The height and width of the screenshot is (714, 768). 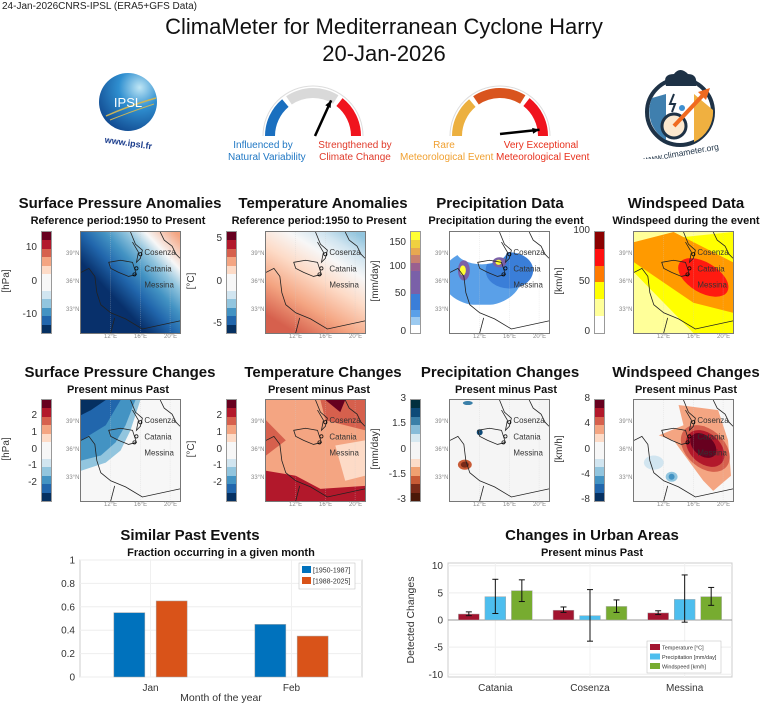 What do you see at coordinates (681, 114) in the screenshot?
I see `climameter-logo: www.climameter.org` at bounding box center [681, 114].